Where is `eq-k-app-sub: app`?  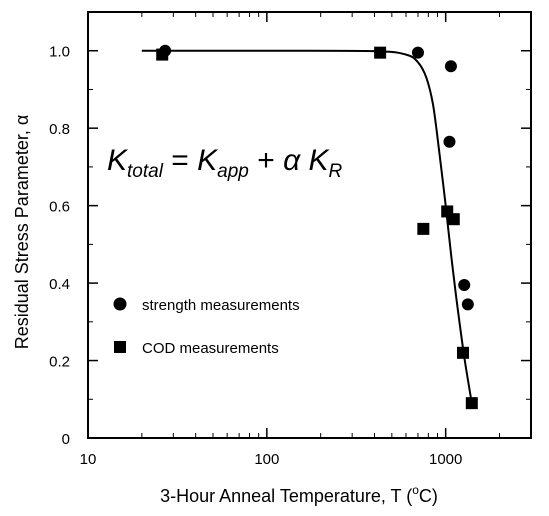 eq-k-app-sub: app is located at coordinates (233, 171).